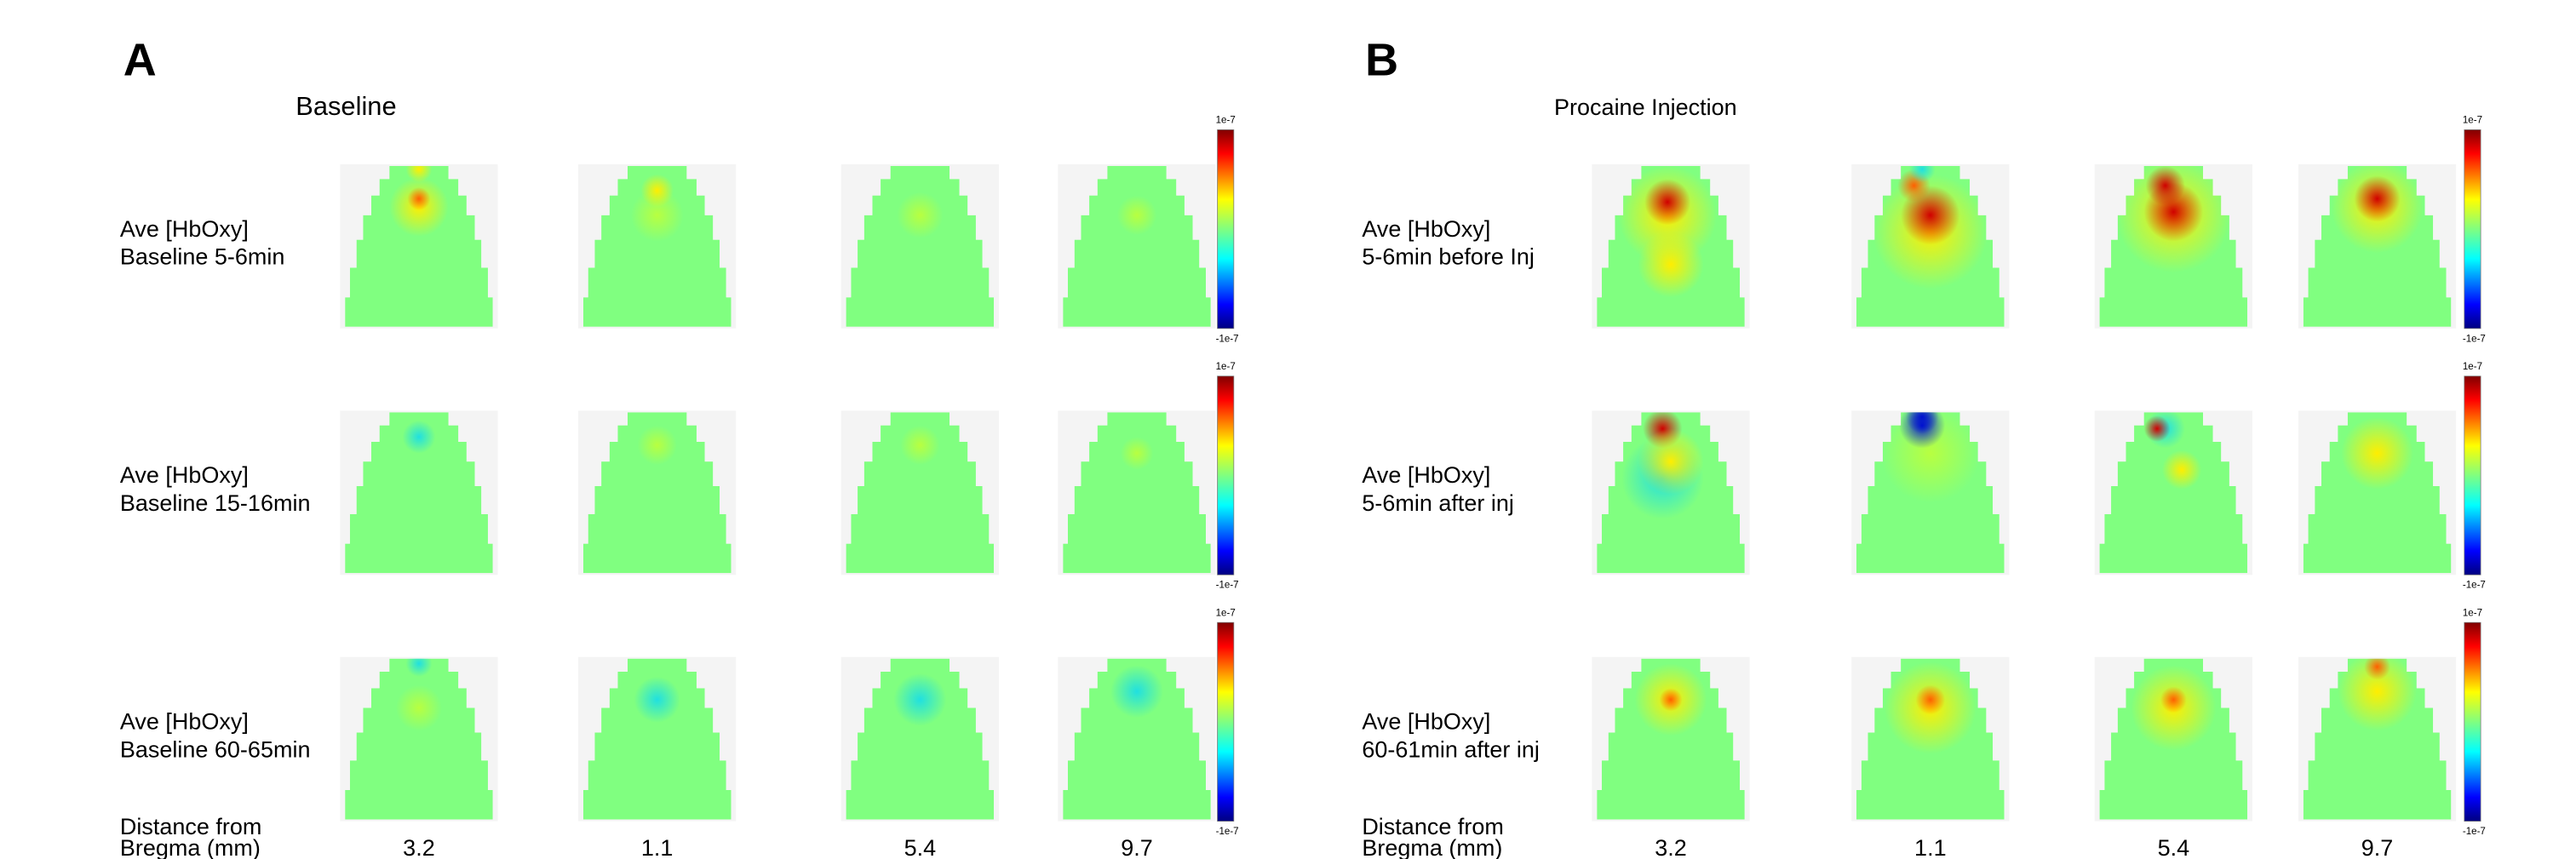 The image size is (2576, 859). Describe the element at coordinates (1645, 107) in the screenshot. I see `panel-title: Procaine Injection` at that location.